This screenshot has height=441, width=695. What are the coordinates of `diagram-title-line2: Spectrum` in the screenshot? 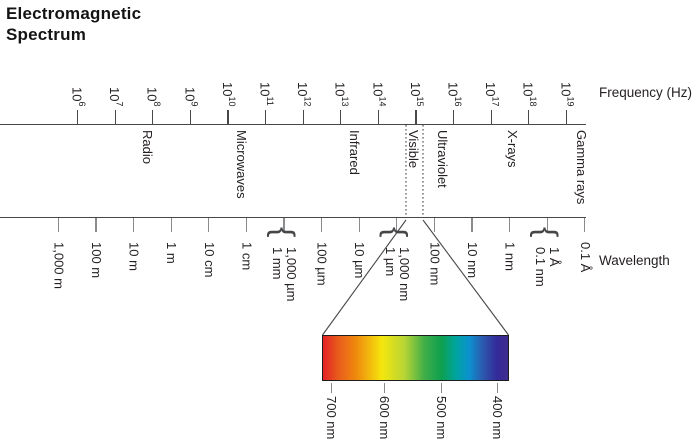 It's located at (46, 34).